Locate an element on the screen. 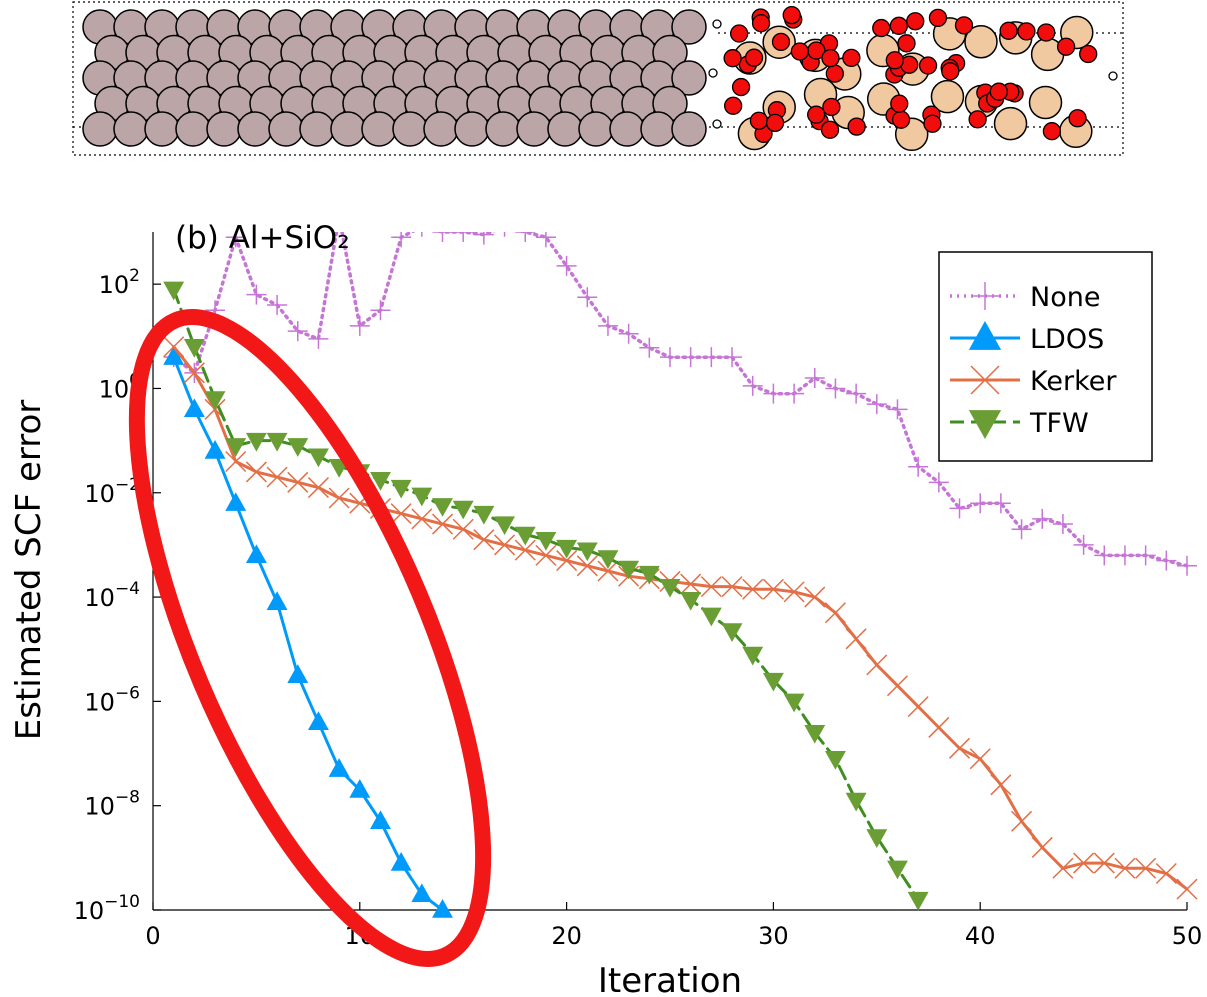 The height and width of the screenshot is (997, 1207). y-tick-label: 10⁻¹⁰ is located at coordinates (107, 908).